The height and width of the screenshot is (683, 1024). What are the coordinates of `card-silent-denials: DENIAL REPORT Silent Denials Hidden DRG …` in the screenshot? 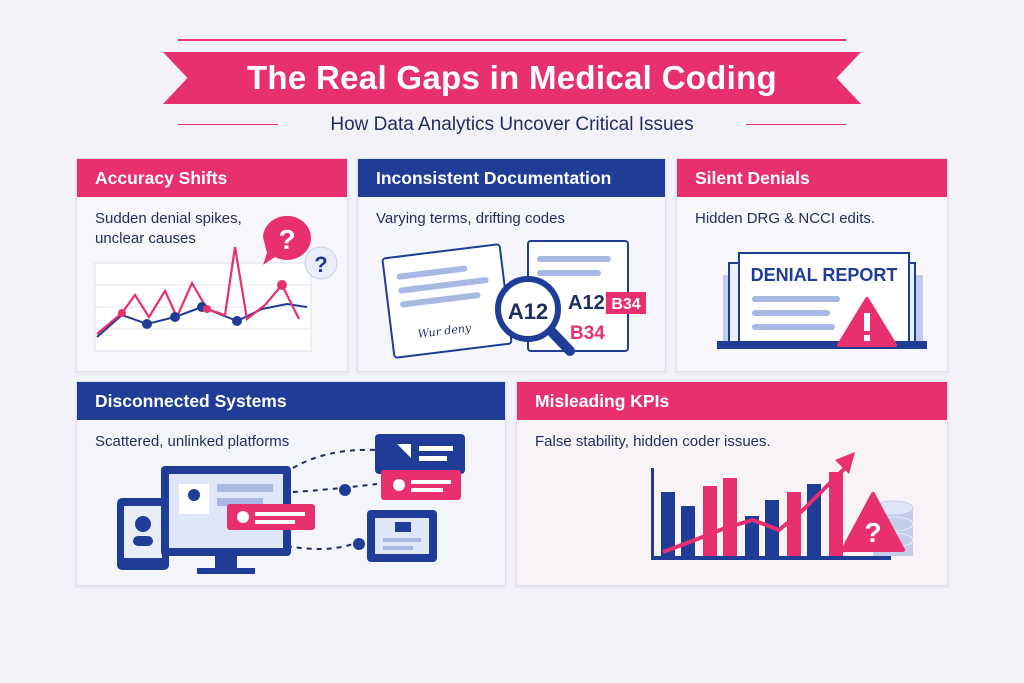 It's located at (812, 265).